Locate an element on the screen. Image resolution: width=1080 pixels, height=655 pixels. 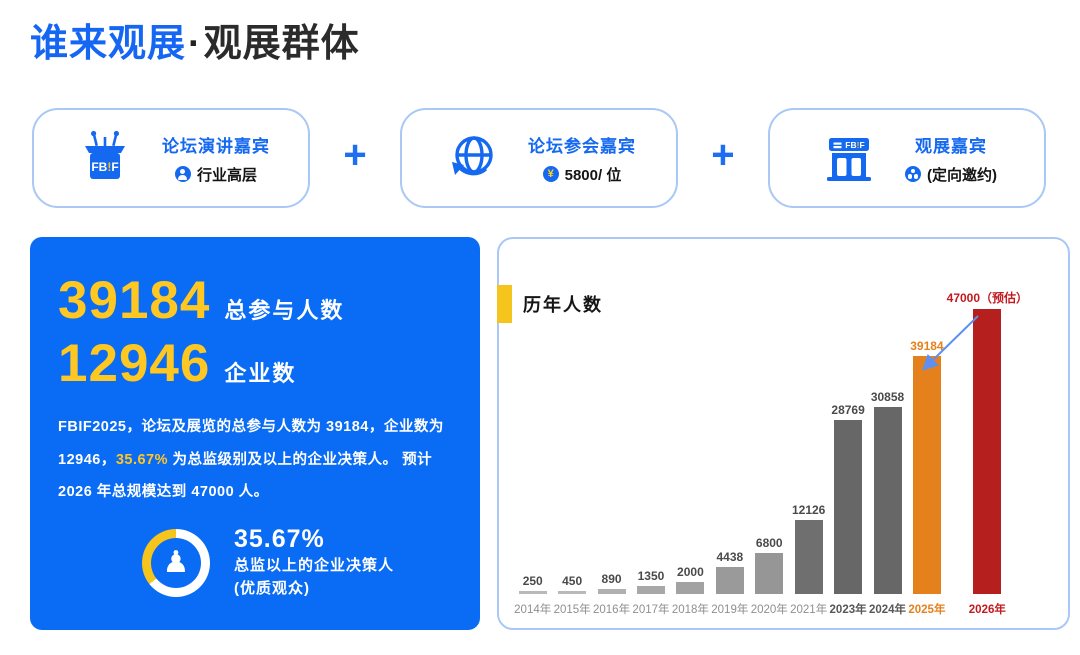
bar-column-2017: 1350 2017年 is located at coordinates (650, 592).